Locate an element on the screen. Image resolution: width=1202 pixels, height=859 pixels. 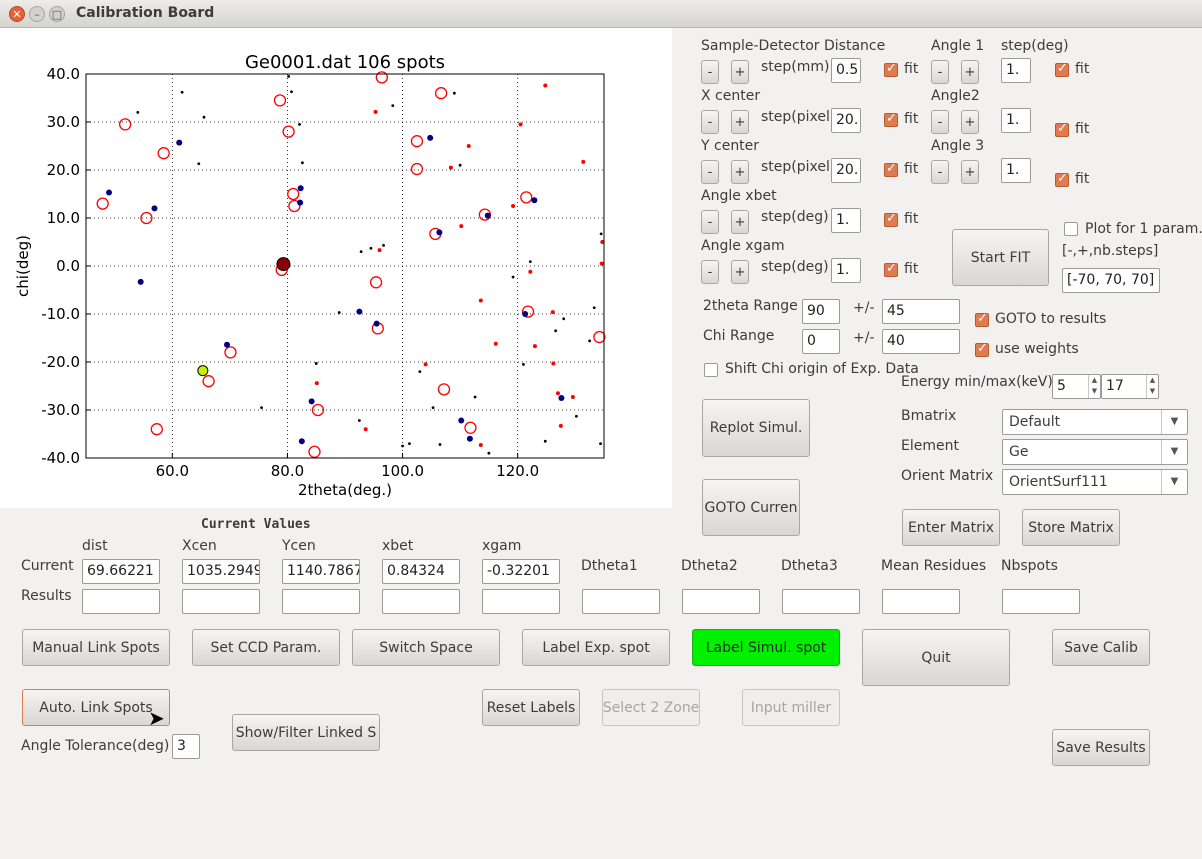
ycen-step-input: 20. is located at coordinates (846, 170).